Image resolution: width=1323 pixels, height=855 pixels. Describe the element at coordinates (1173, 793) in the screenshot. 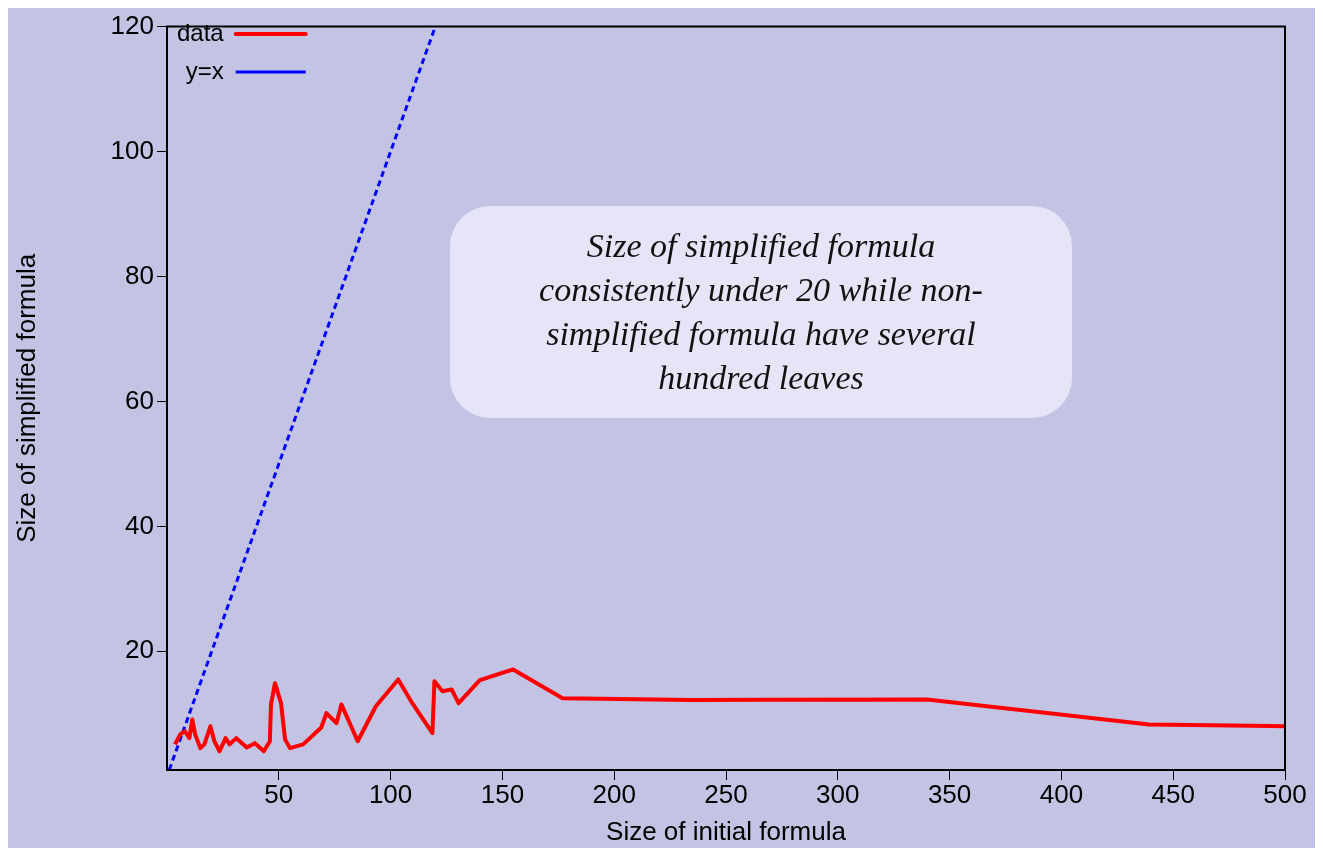

I see `x-tick-label: 450` at that location.